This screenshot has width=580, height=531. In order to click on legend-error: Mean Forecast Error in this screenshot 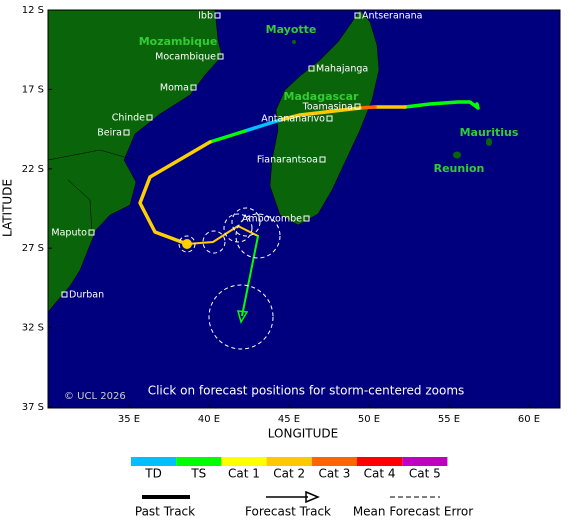, I will do `click(413, 512)`.